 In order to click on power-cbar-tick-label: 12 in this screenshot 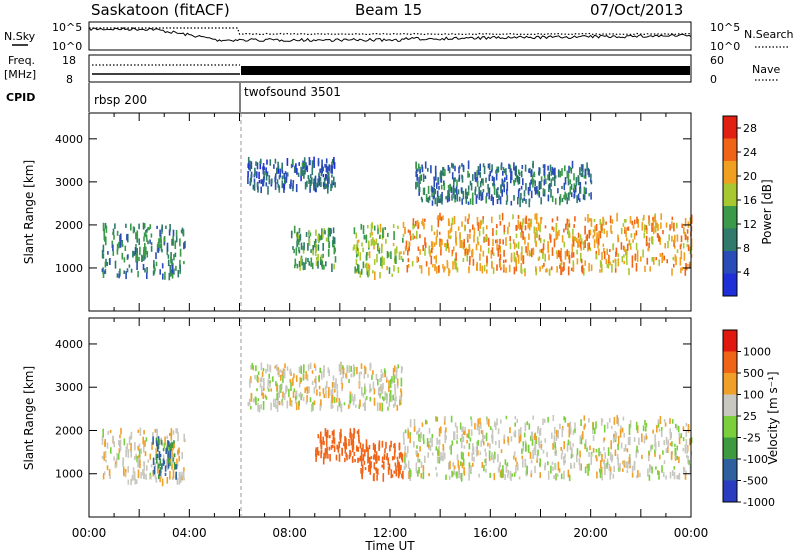, I will do `click(750, 224)`.